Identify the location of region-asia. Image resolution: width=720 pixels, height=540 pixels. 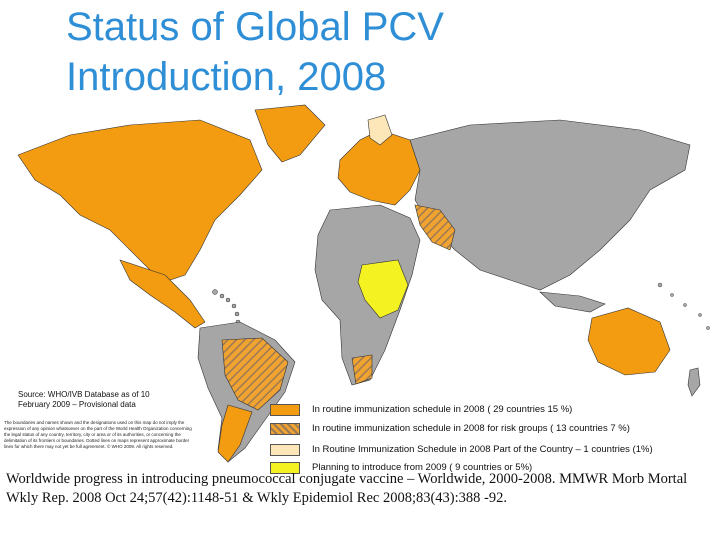
(550, 205).